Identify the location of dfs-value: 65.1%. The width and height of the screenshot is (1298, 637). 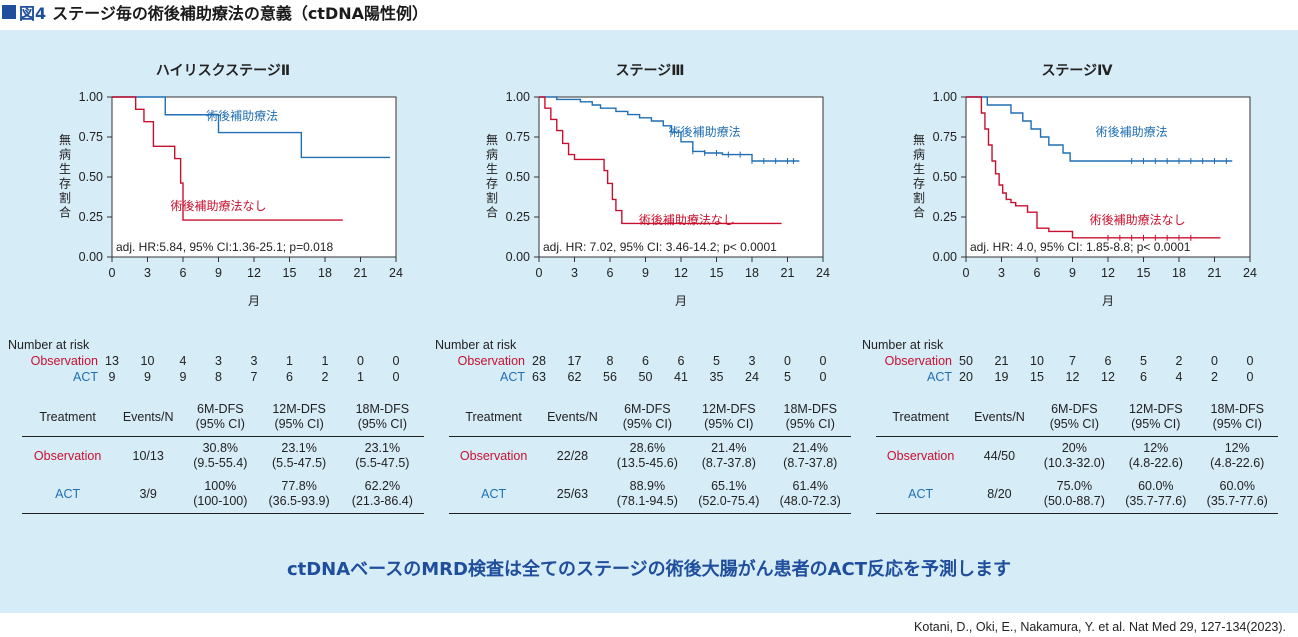
(729, 486).